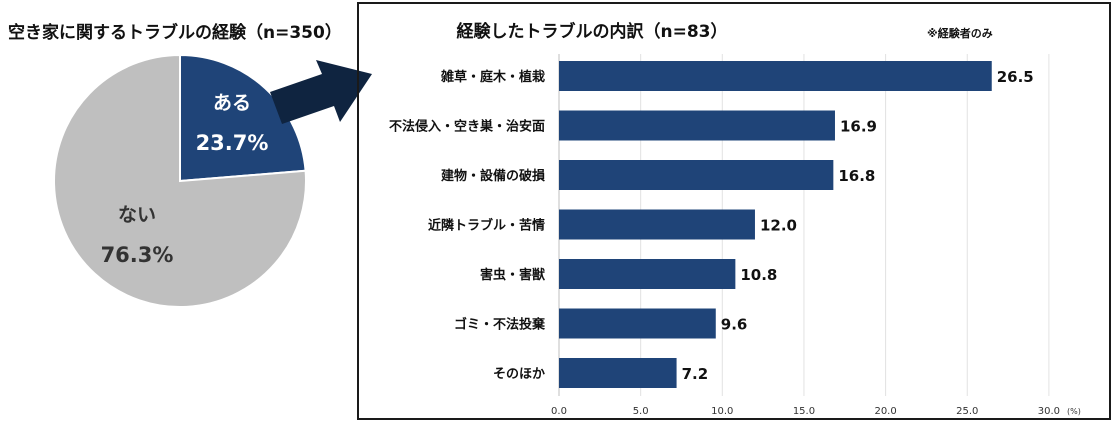 This screenshot has height=424, width=1115. What do you see at coordinates (137, 215) in the screenshot?
I see `pie-slice-label: ない` at bounding box center [137, 215].